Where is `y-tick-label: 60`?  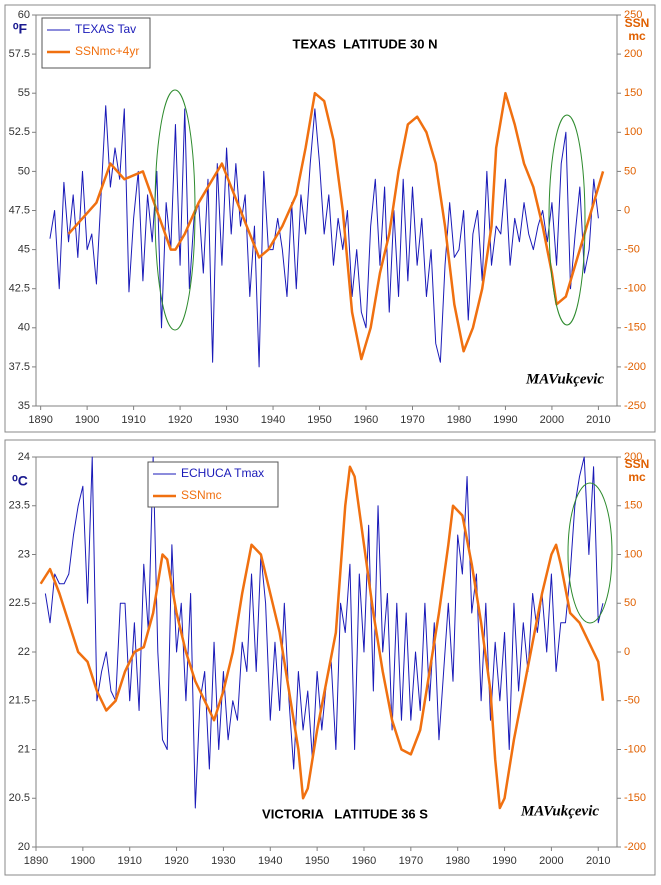 y-tick-label: 60 is located at coordinates (24, 15).